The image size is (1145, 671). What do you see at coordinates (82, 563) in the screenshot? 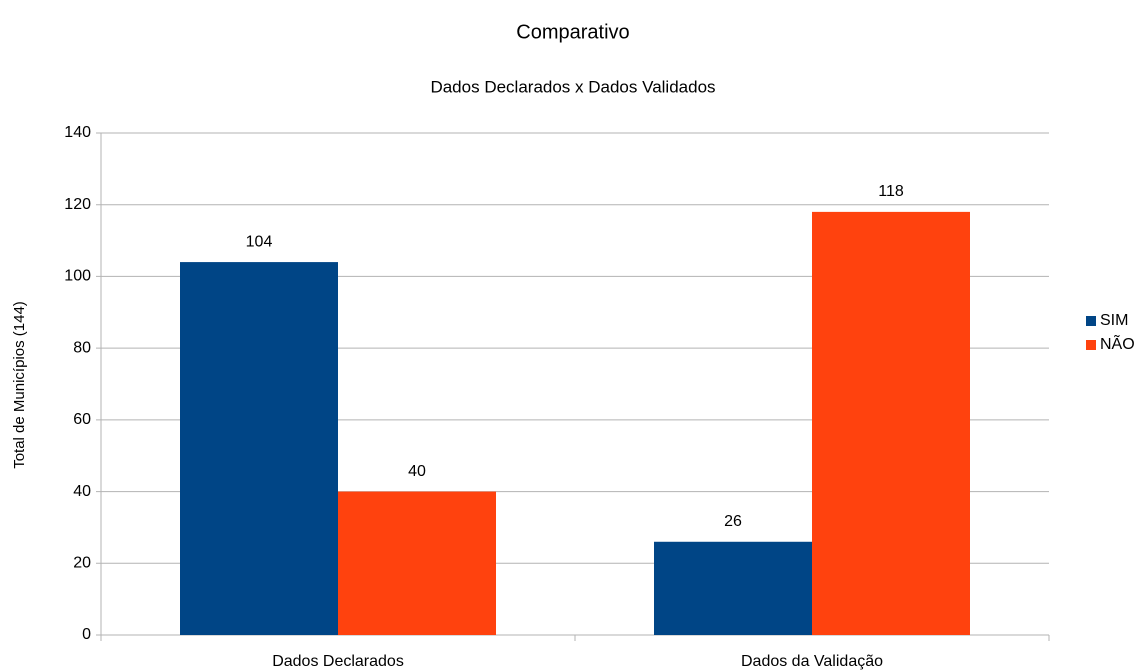
I see `y-tick-label: 20` at bounding box center [82, 563].